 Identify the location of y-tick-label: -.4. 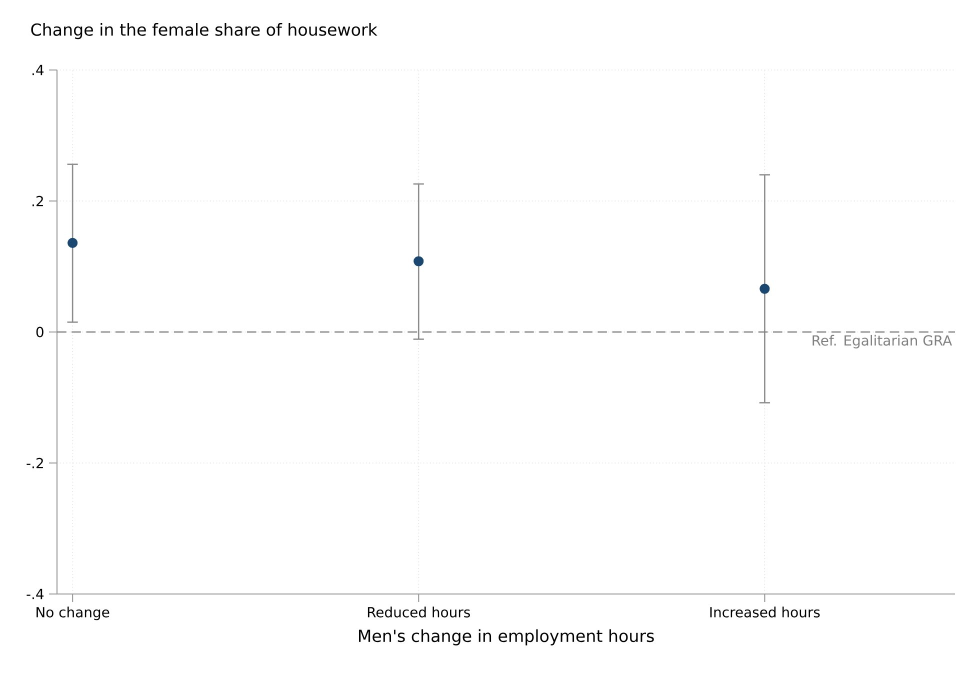
(35, 594).